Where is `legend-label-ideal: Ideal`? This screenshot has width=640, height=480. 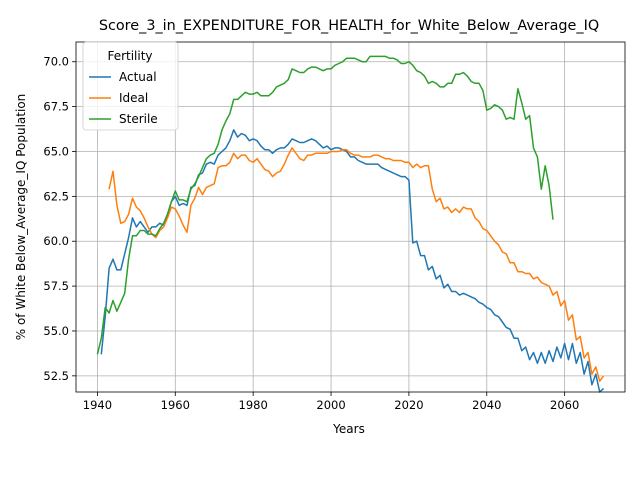
legend-label-ideal: Ideal is located at coordinates (133, 98).